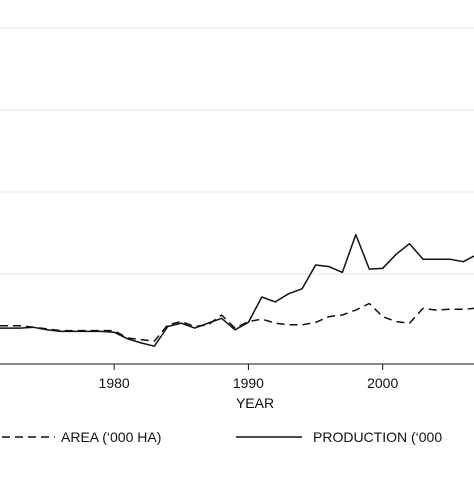 The width and height of the screenshot is (474, 479). I want to click on series-line-area, so click(237, 322).